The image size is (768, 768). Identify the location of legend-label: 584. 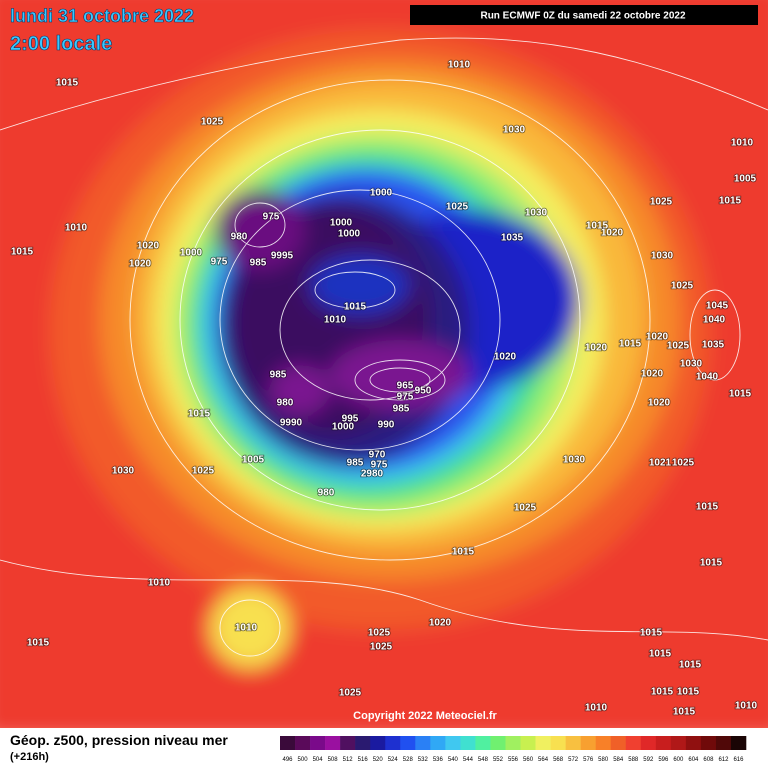
(618, 760).